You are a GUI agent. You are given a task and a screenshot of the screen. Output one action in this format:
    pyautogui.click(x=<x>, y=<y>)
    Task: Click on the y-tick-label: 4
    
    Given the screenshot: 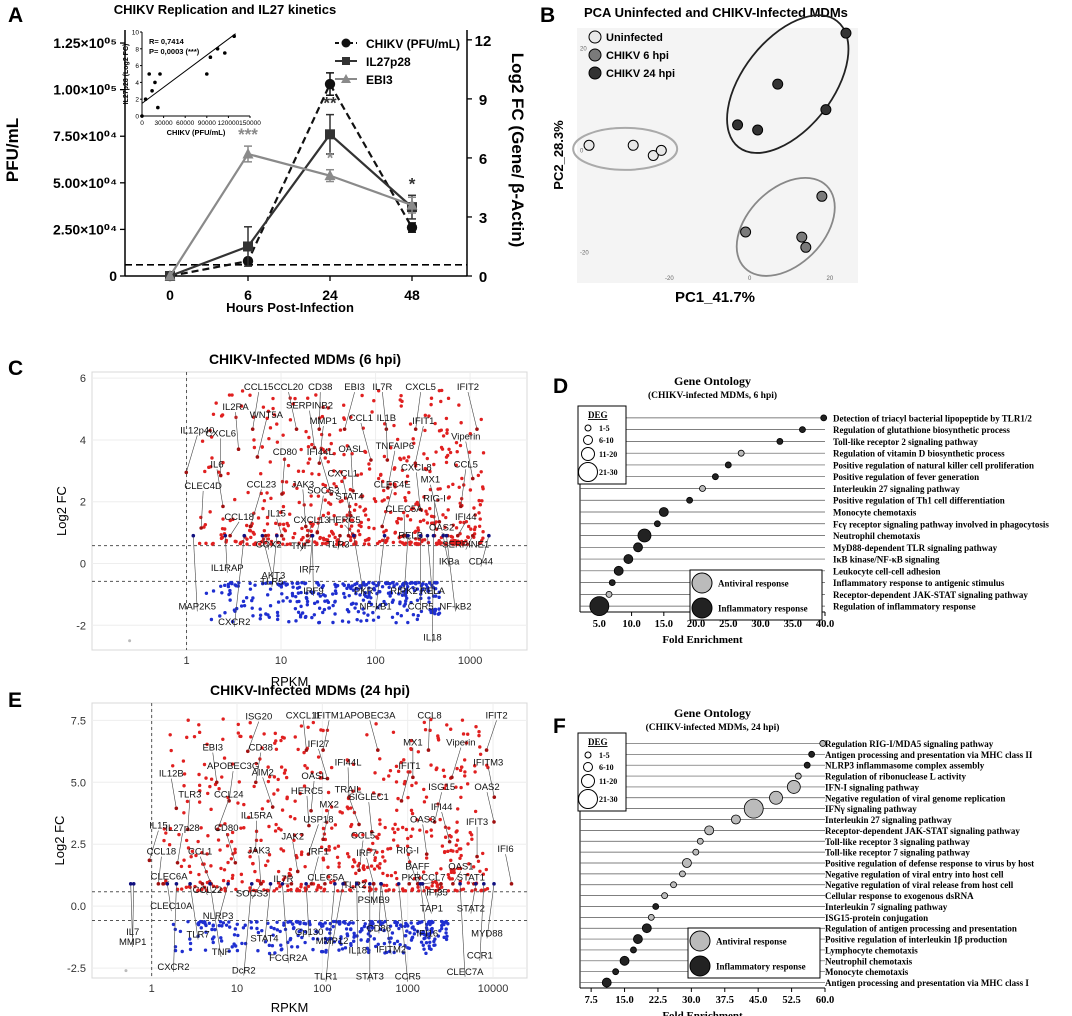 What is the action you would take?
    pyautogui.click(x=83, y=441)
    